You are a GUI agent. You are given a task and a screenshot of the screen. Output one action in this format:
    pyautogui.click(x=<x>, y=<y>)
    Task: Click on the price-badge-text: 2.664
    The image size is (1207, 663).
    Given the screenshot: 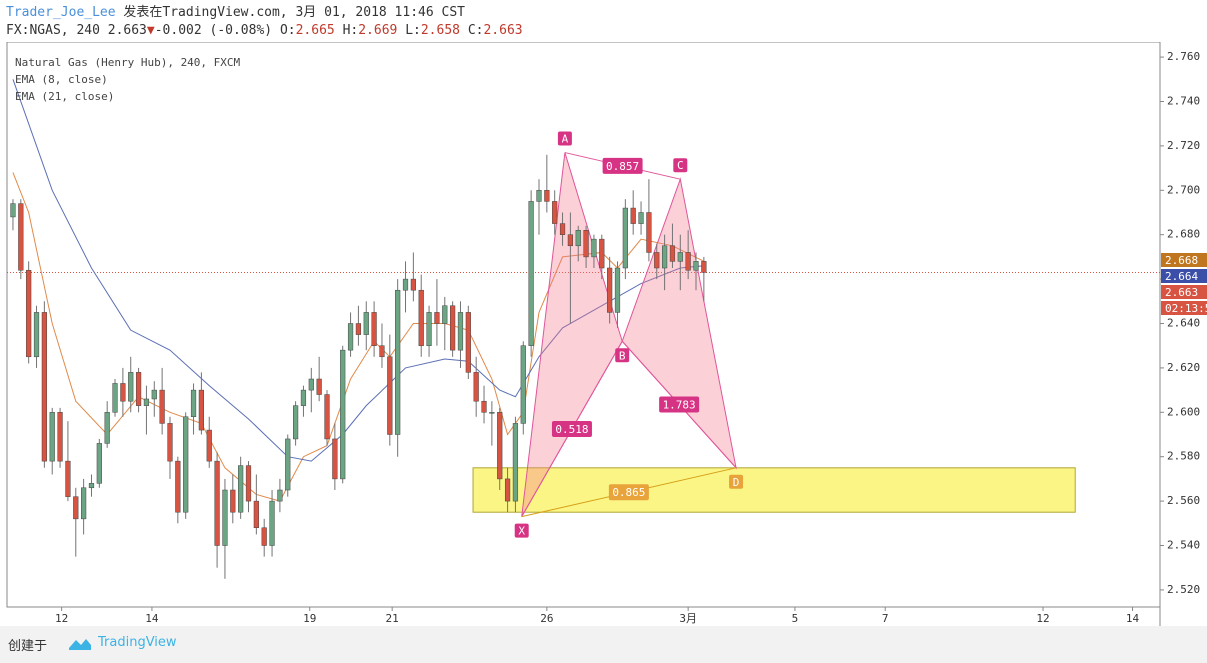 What is the action you would take?
    pyautogui.click(x=1181, y=276)
    